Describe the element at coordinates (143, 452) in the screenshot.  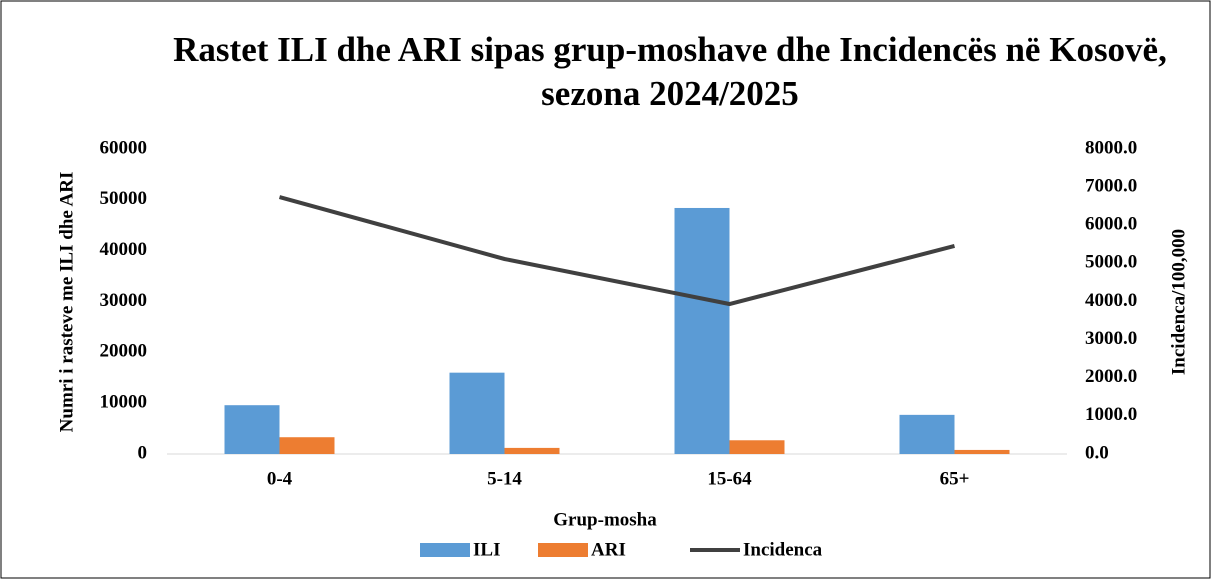
I see `y-tick-label: 0` at that location.